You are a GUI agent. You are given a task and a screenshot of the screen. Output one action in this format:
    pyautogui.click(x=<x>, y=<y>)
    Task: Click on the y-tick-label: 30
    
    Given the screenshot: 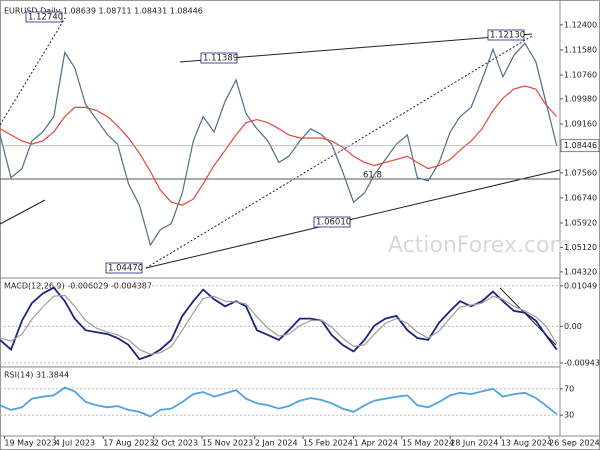 What is the action you would take?
    pyautogui.click(x=569, y=415)
    